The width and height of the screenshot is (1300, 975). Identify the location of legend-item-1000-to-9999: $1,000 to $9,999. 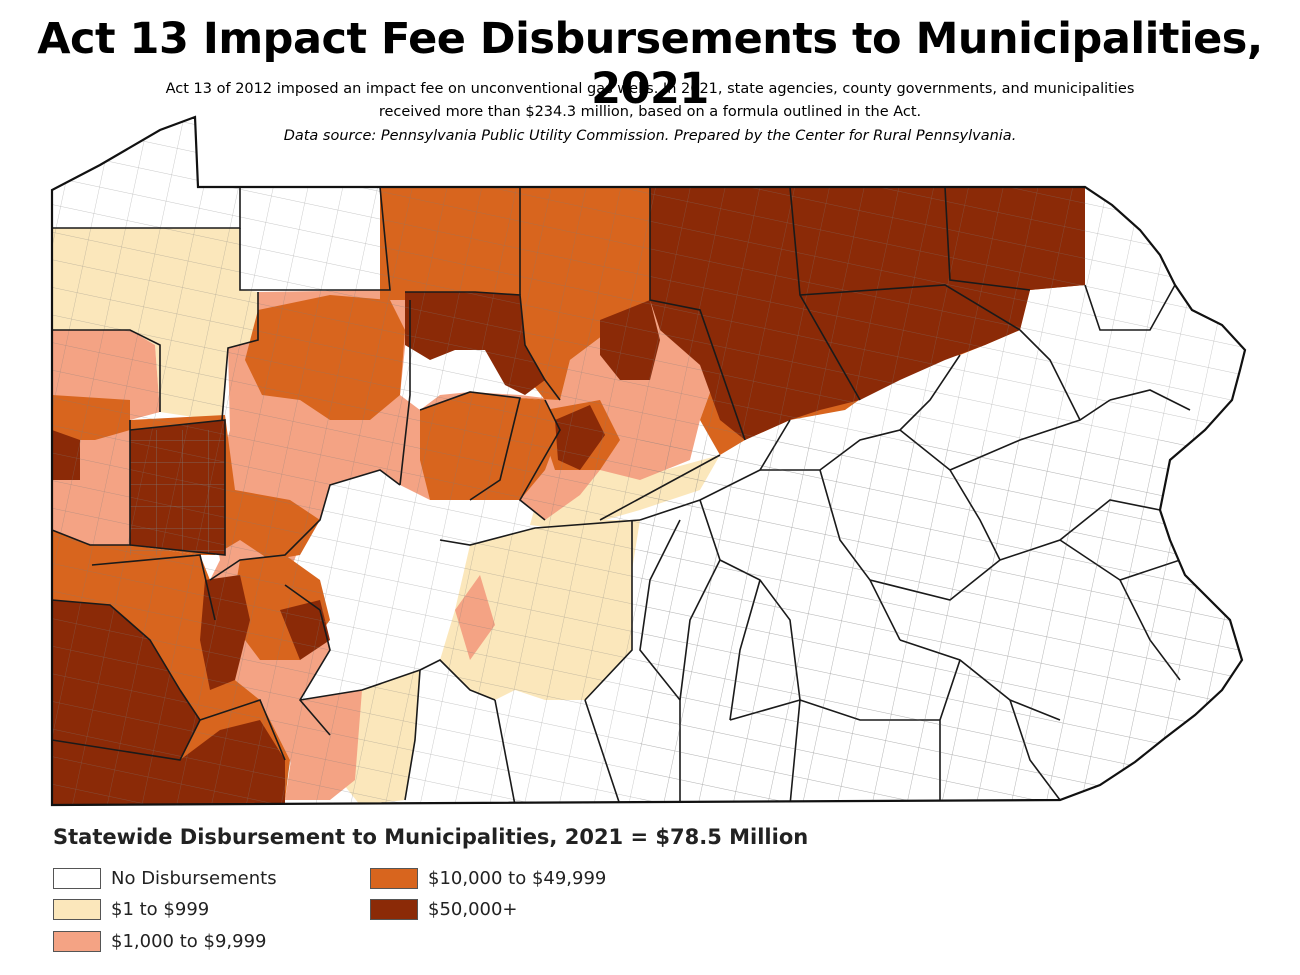
(159, 941).